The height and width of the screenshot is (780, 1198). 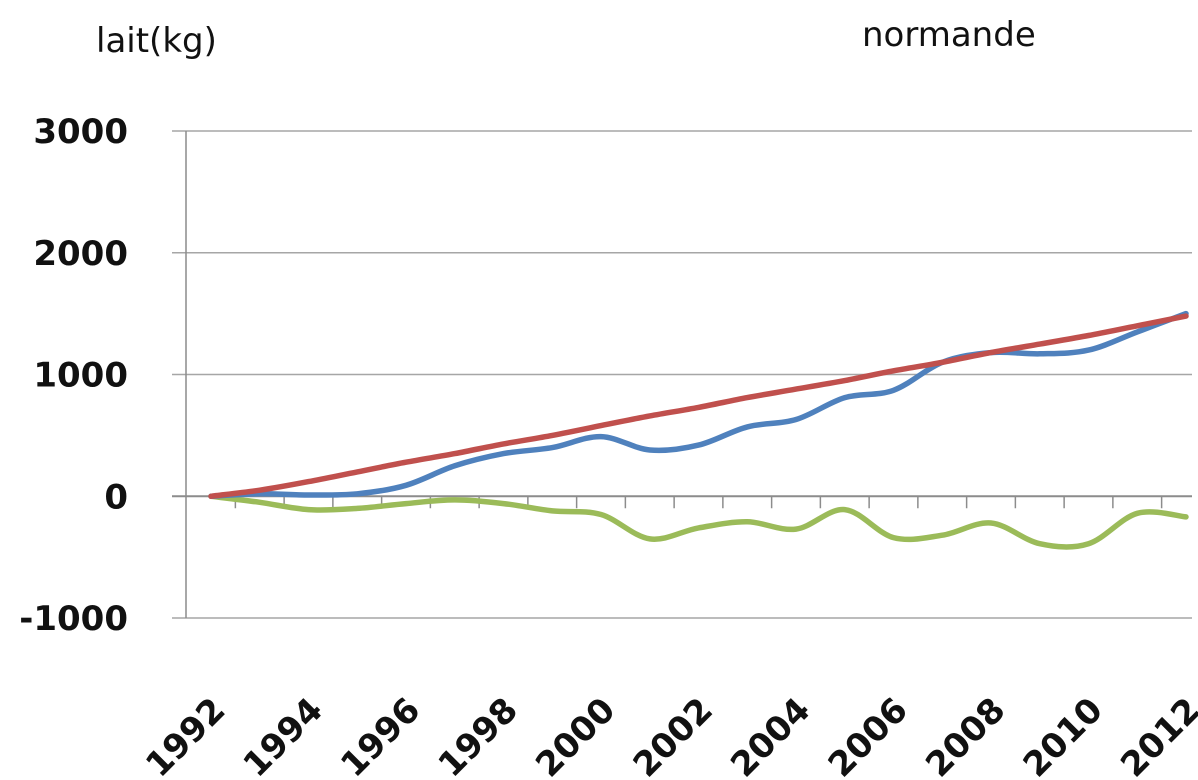 What do you see at coordinates (80, 132) in the screenshot?
I see `y-tick-label: 3000` at bounding box center [80, 132].